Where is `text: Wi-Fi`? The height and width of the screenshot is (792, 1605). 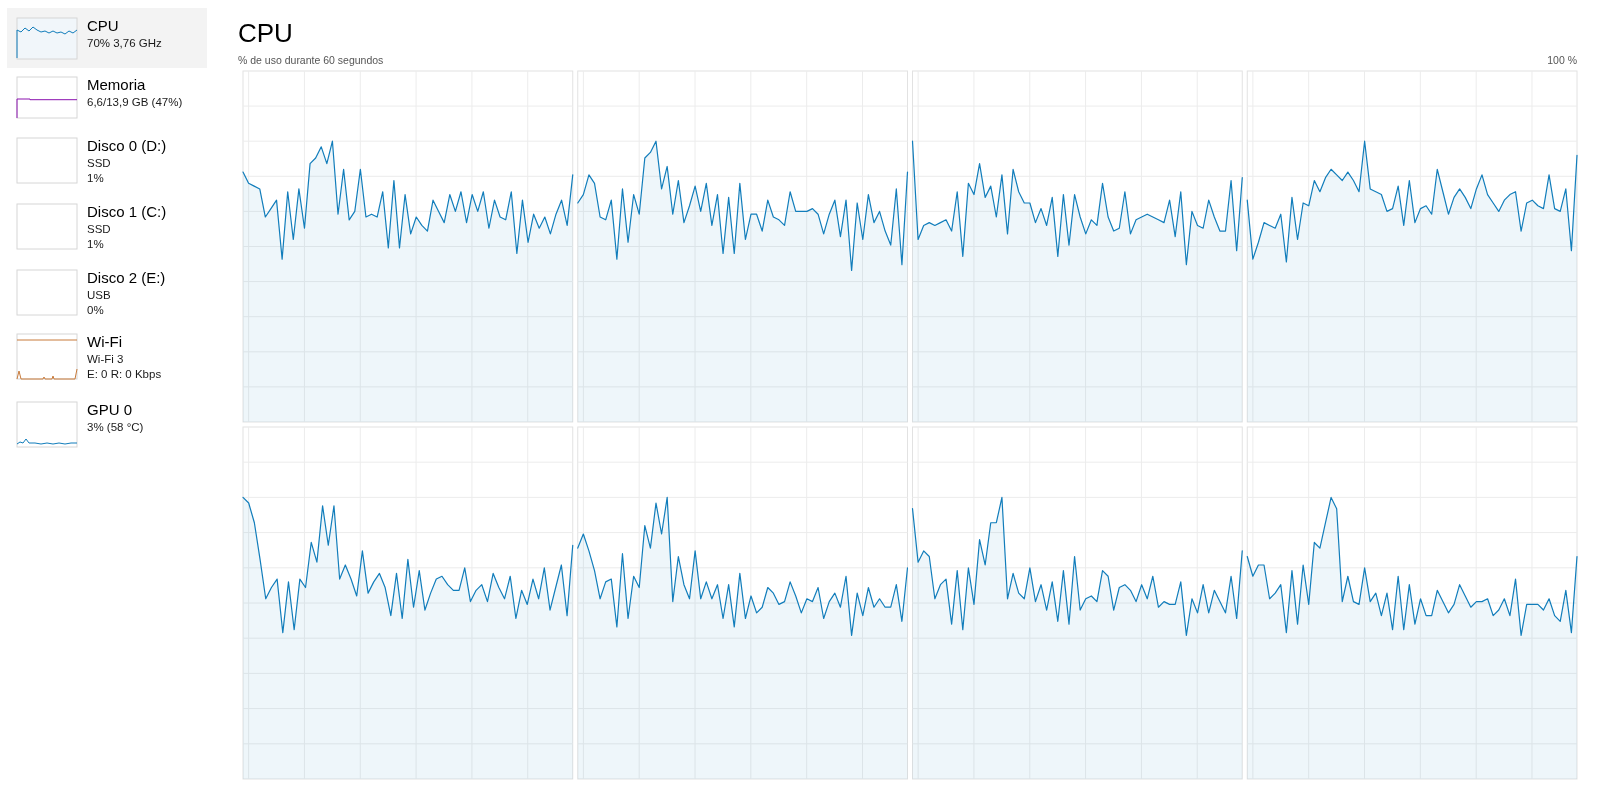
text: Wi-Fi is located at coordinates (104, 341).